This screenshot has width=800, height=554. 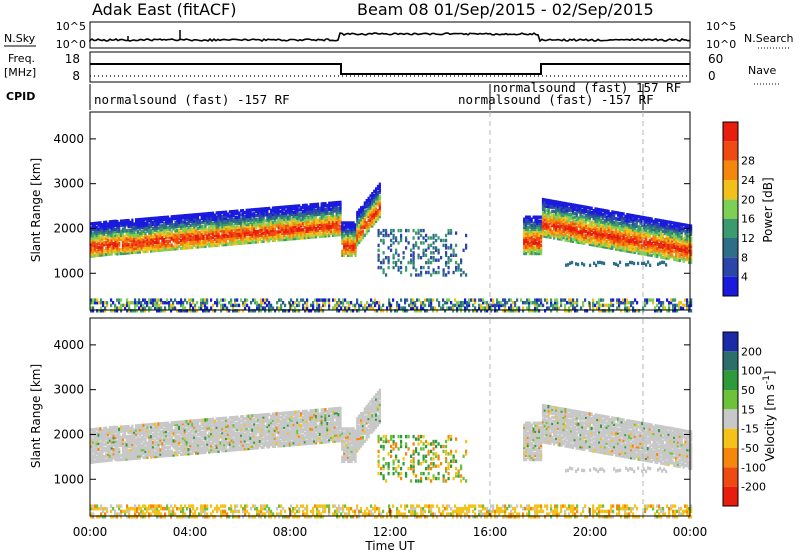 I want to click on cpid-text-3: normalsound (fast) -157 RF, so click(x=556, y=99).